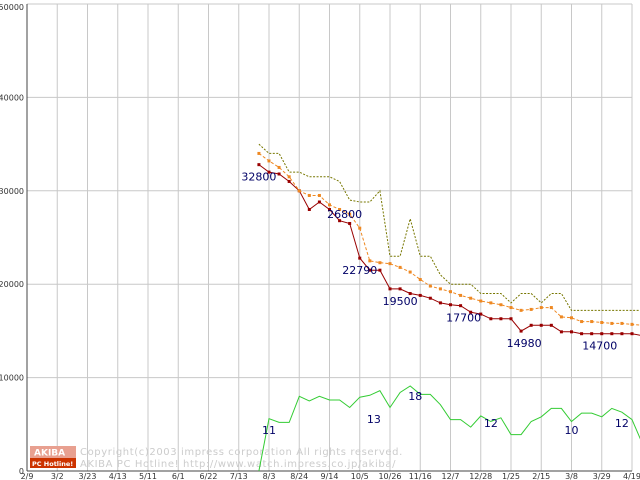 The image size is (640, 480). Describe the element at coordinates (599, 346) in the screenshot. I see `price-label: 14700` at that location.